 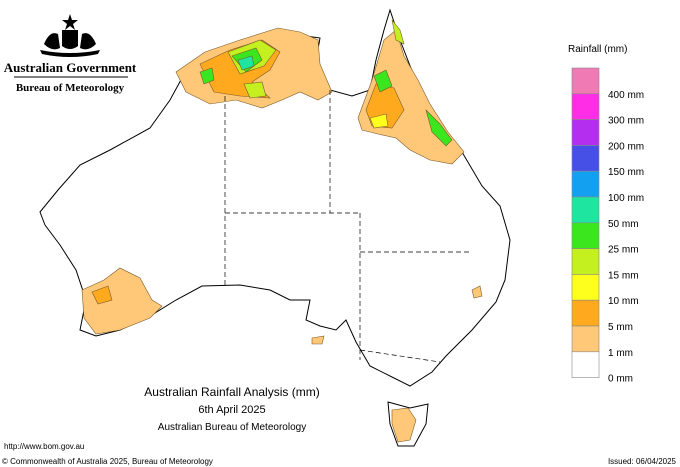 I want to click on header-subtitle: Bureau of Meteorology, so click(x=70, y=88).